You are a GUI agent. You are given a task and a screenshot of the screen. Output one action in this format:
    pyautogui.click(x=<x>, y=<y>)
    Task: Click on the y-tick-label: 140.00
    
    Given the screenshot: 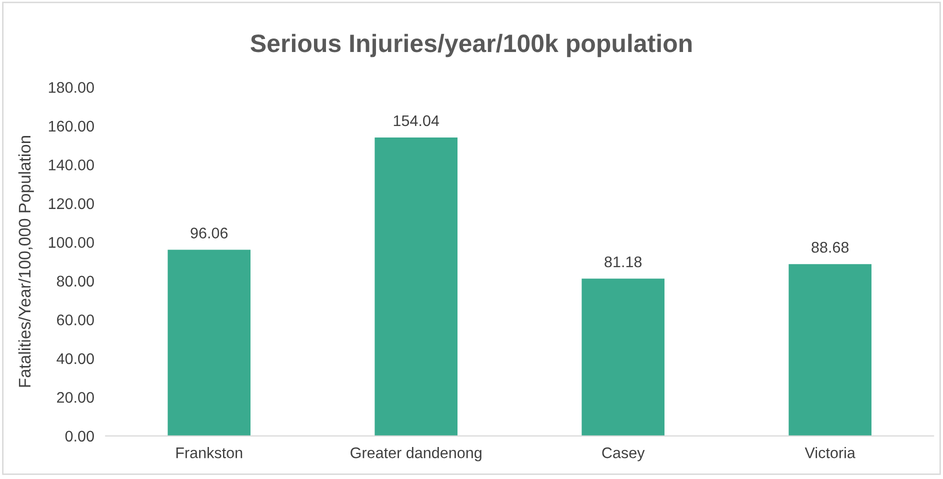 What is the action you would take?
    pyautogui.click(x=71, y=165)
    